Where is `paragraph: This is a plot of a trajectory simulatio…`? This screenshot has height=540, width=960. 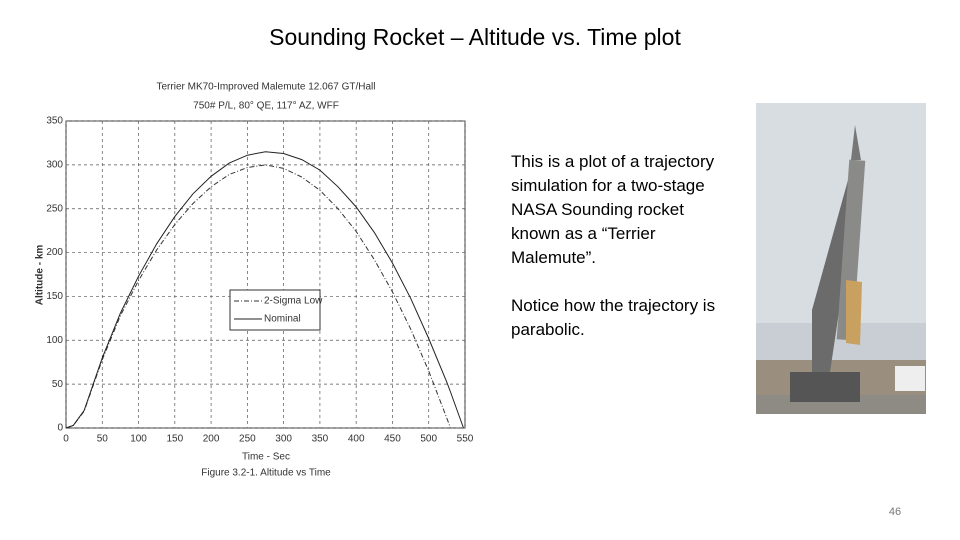
paragraph: This is a plot of a trajectory simulatio… is located at coordinates (613, 209).